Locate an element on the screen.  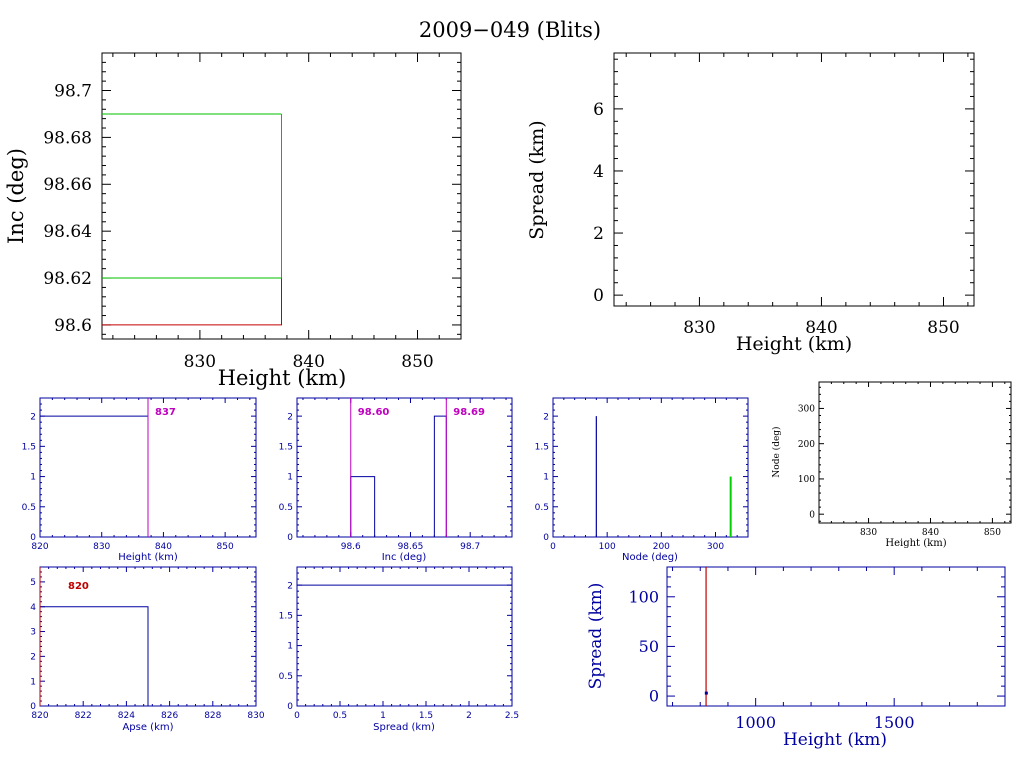
x-tick-label: 824 is located at coordinates (126, 716).